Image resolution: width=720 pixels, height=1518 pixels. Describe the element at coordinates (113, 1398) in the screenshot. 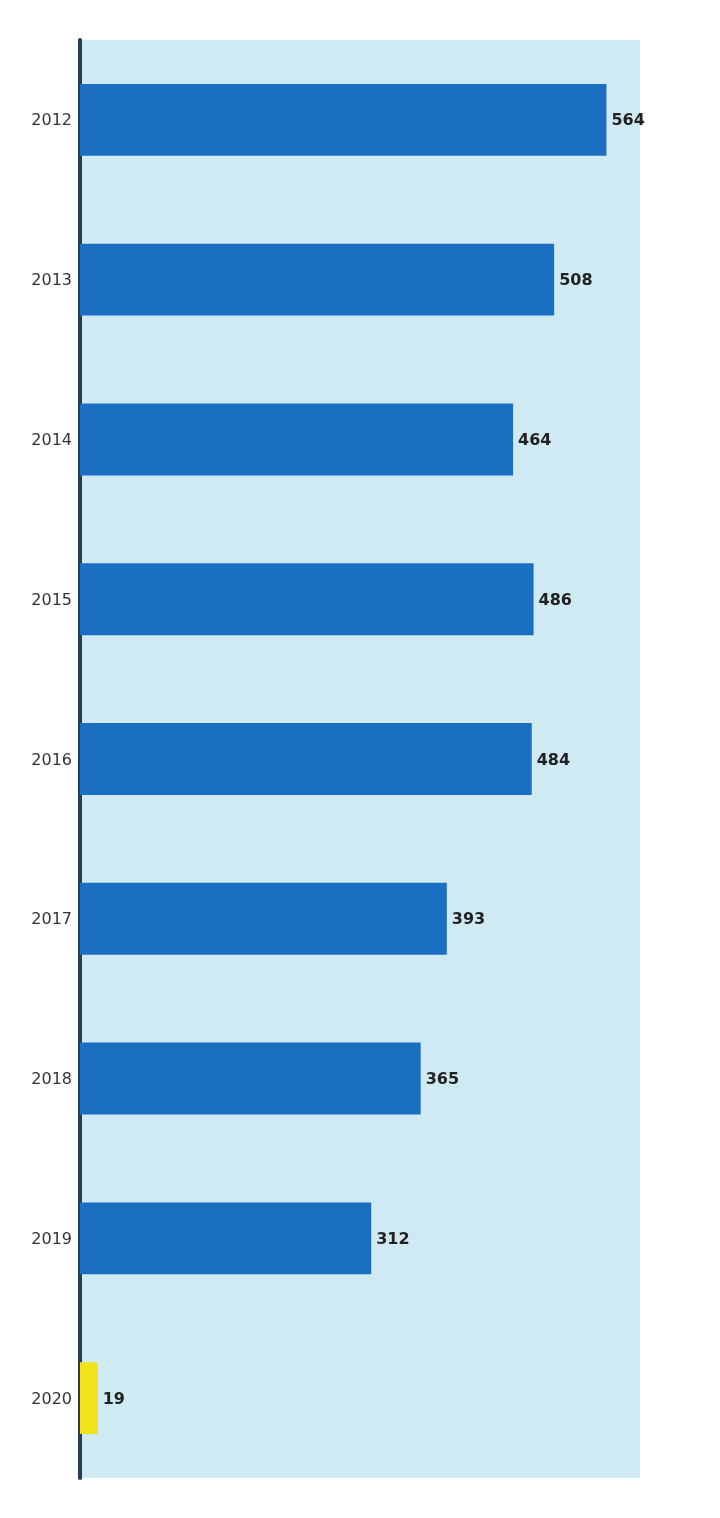

I see `data-label: 19` at that location.